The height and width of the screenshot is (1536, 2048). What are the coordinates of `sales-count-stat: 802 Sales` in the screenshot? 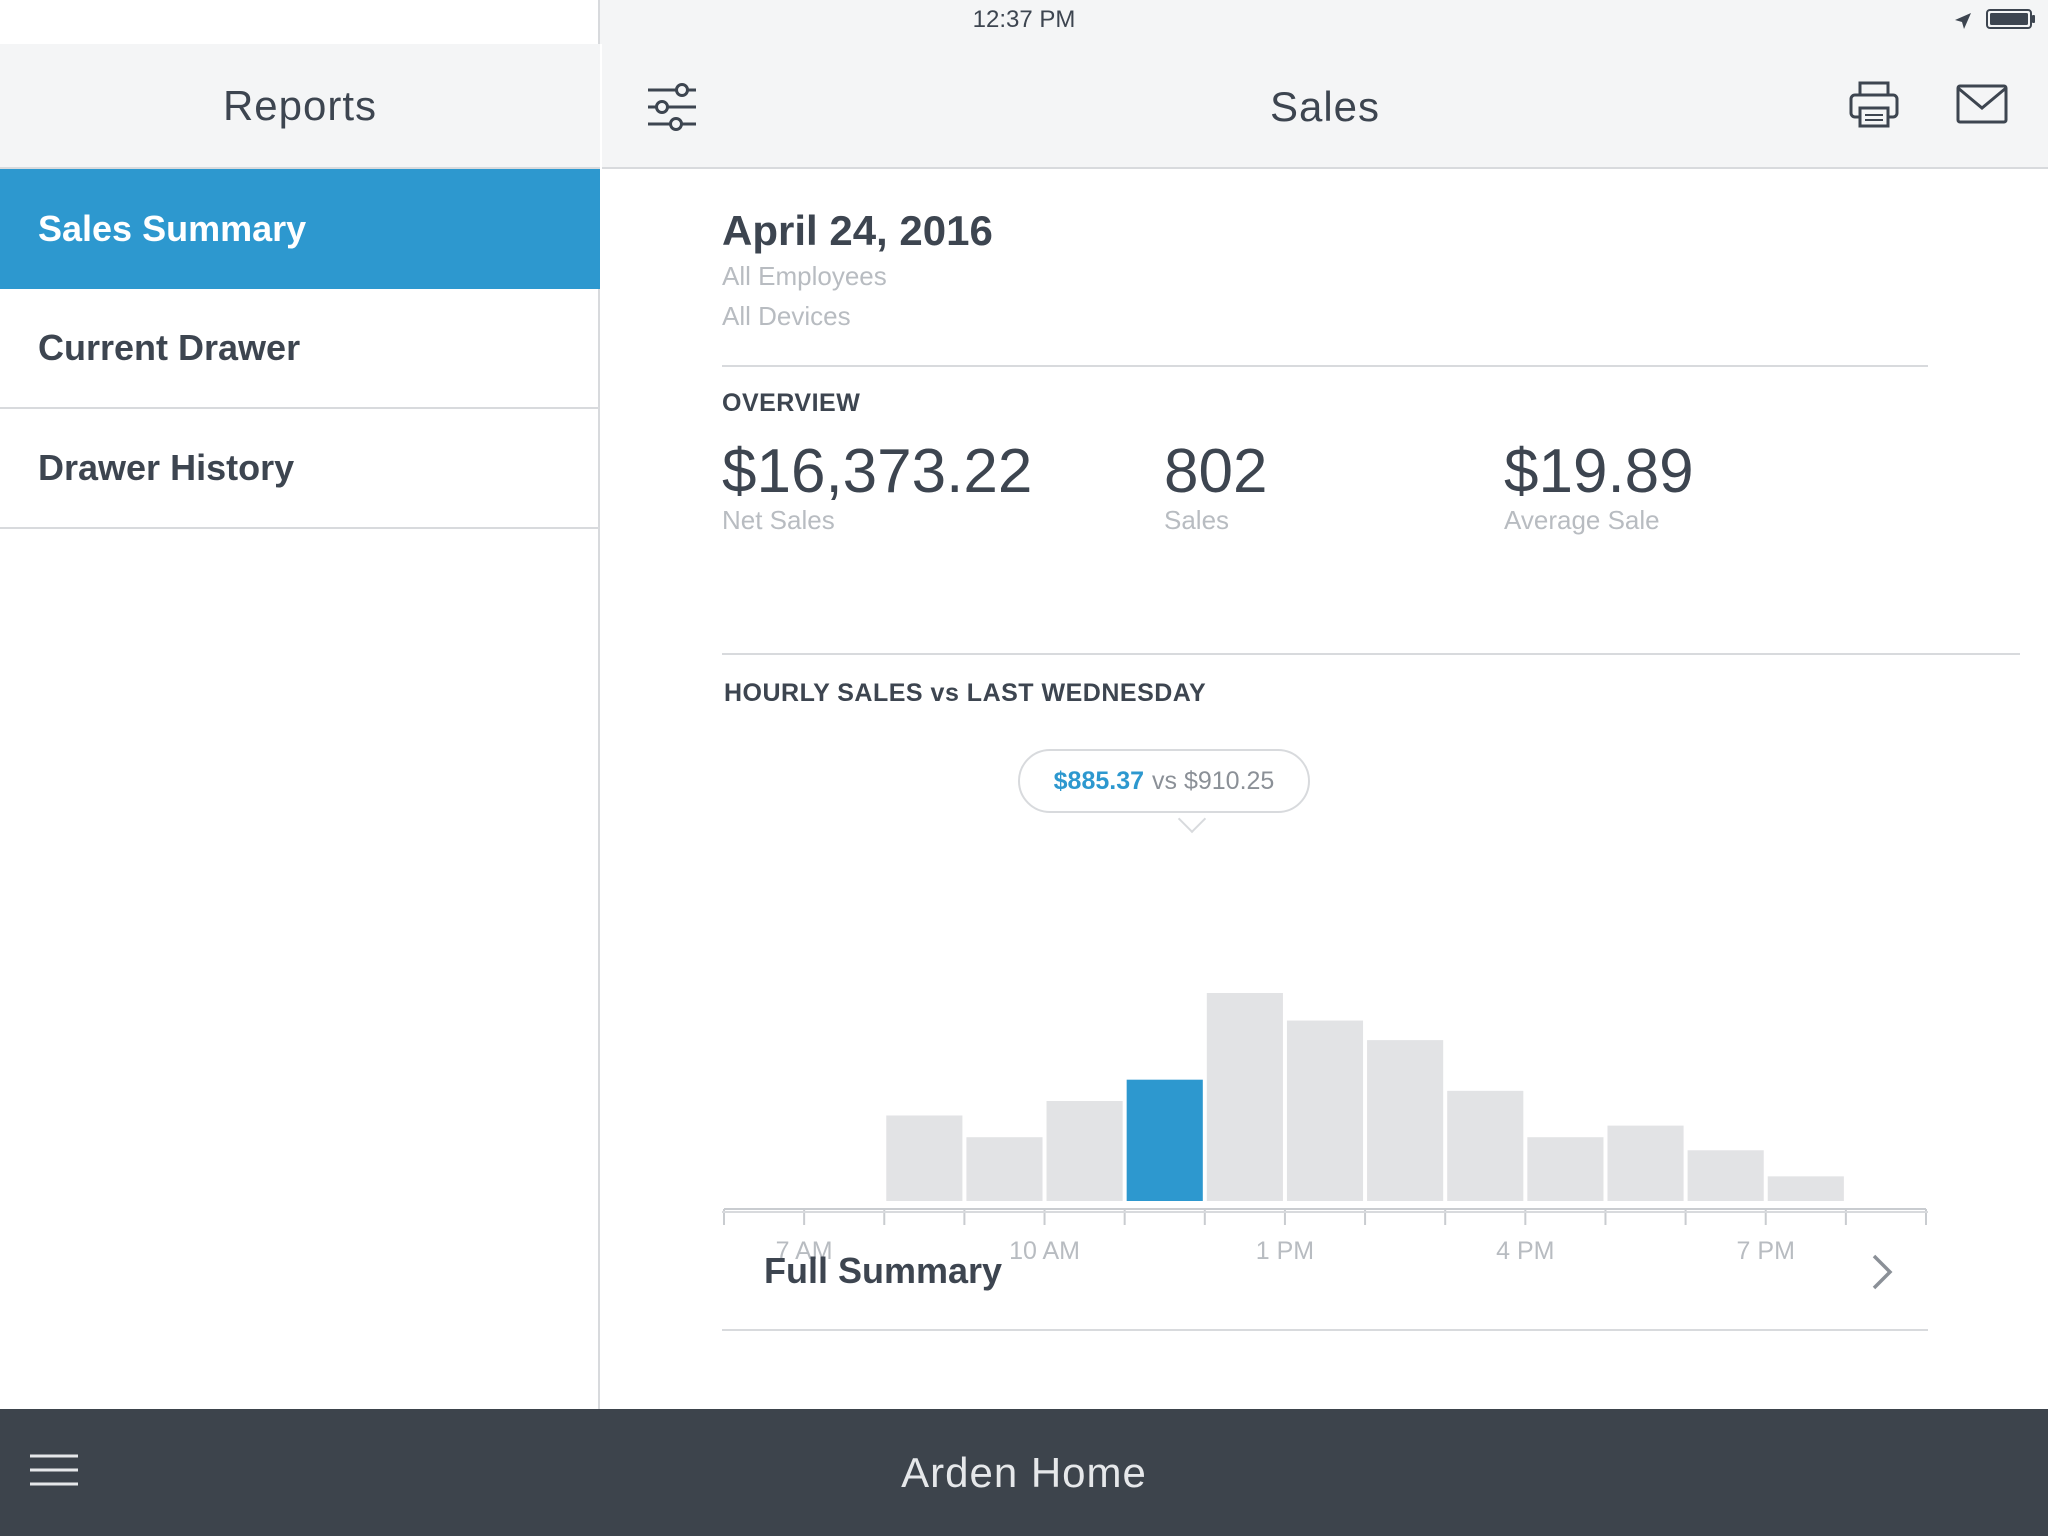 It's located at (1215, 488).